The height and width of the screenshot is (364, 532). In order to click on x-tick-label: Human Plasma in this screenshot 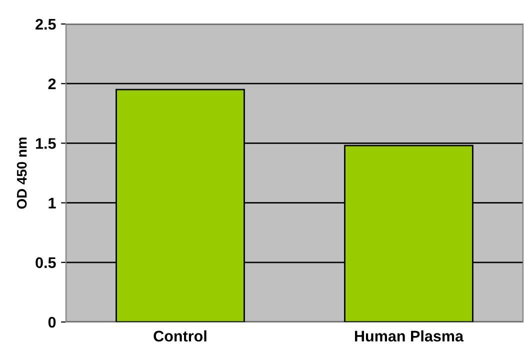, I will do `click(409, 336)`.